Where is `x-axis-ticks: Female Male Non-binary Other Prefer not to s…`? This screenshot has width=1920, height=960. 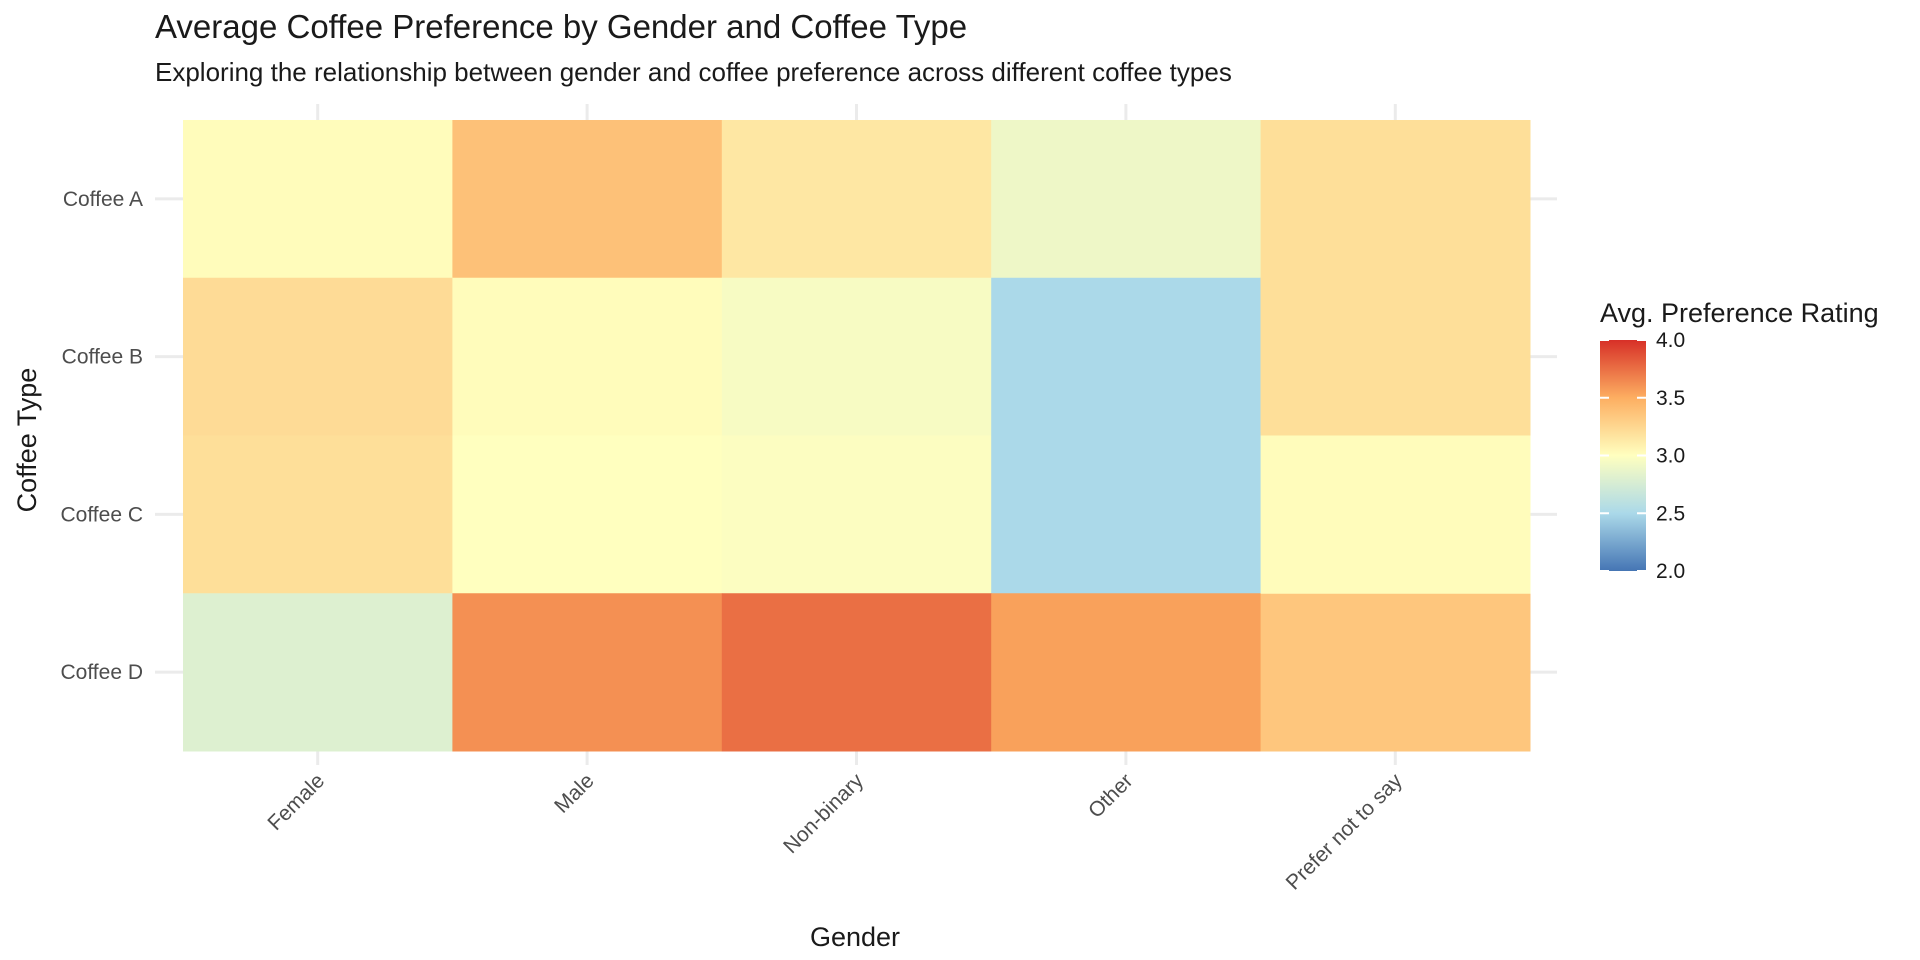 x-axis-ticks: Female Male Non-binary Other Prefer not to s… is located at coordinates (835, 832).